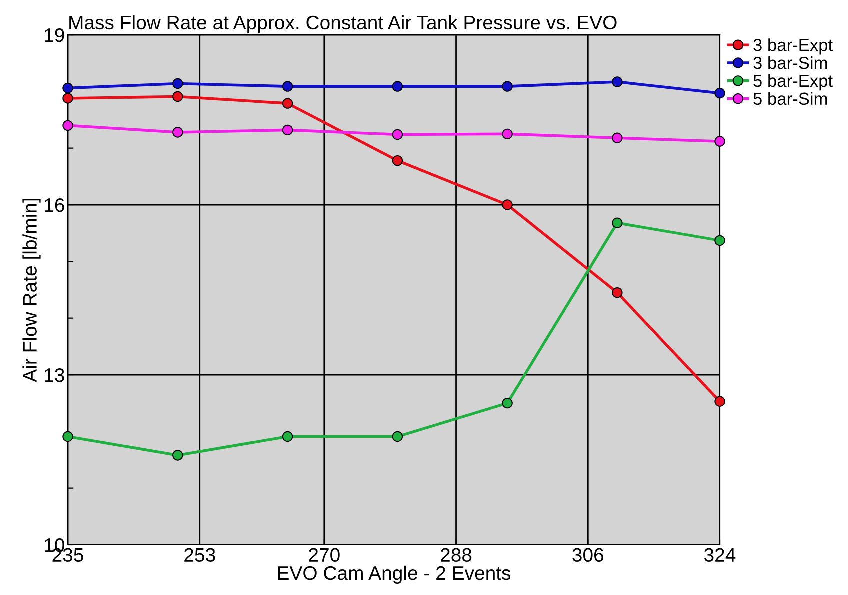 The width and height of the screenshot is (848, 595). What do you see at coordinates (54, 375) in the screenshot?
I see `y-tick-label: 13` at bounding box center [54, 375].